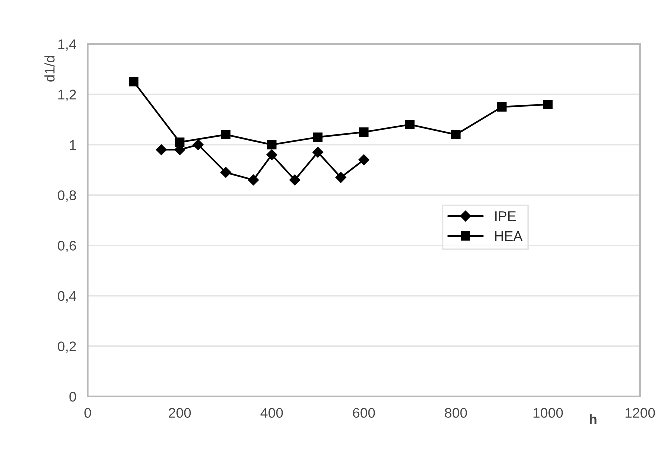  What do you see at coordinates (593, 419) in the screenshot?
I see `x-axis-title: h` at bounding box center [593, 419].